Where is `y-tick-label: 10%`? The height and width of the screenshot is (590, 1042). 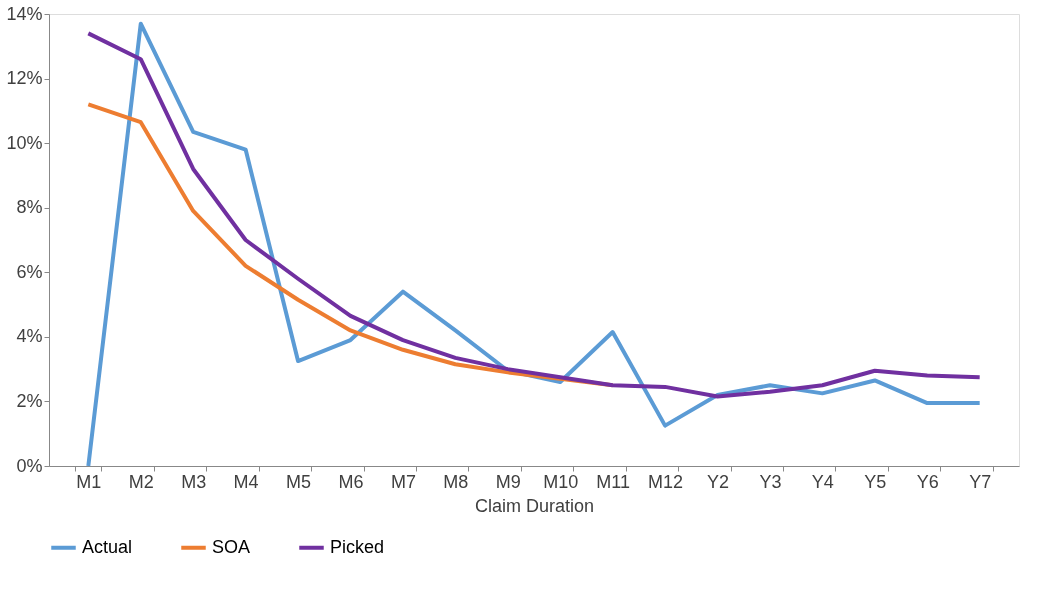 y-tick-label: 10% is located at coordinates (24, 142).